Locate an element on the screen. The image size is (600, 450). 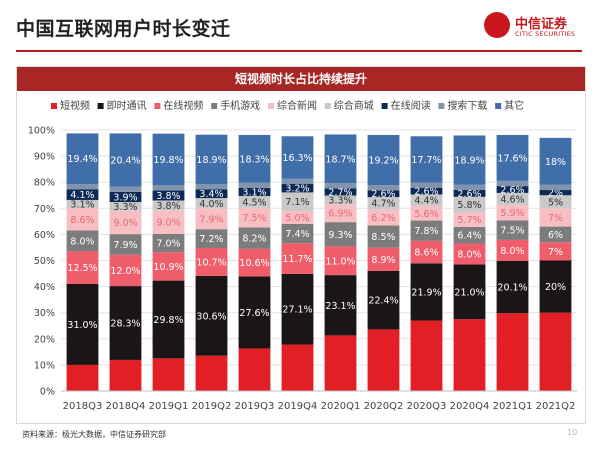
y-tick-label: 30% is located at coordinates (44, 313).